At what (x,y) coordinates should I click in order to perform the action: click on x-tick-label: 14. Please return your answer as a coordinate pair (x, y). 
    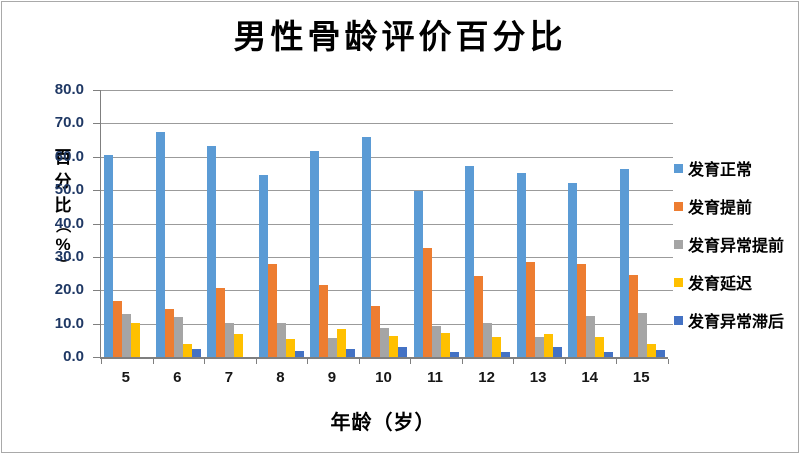
    Looking at the image, I should click on (590, 377).